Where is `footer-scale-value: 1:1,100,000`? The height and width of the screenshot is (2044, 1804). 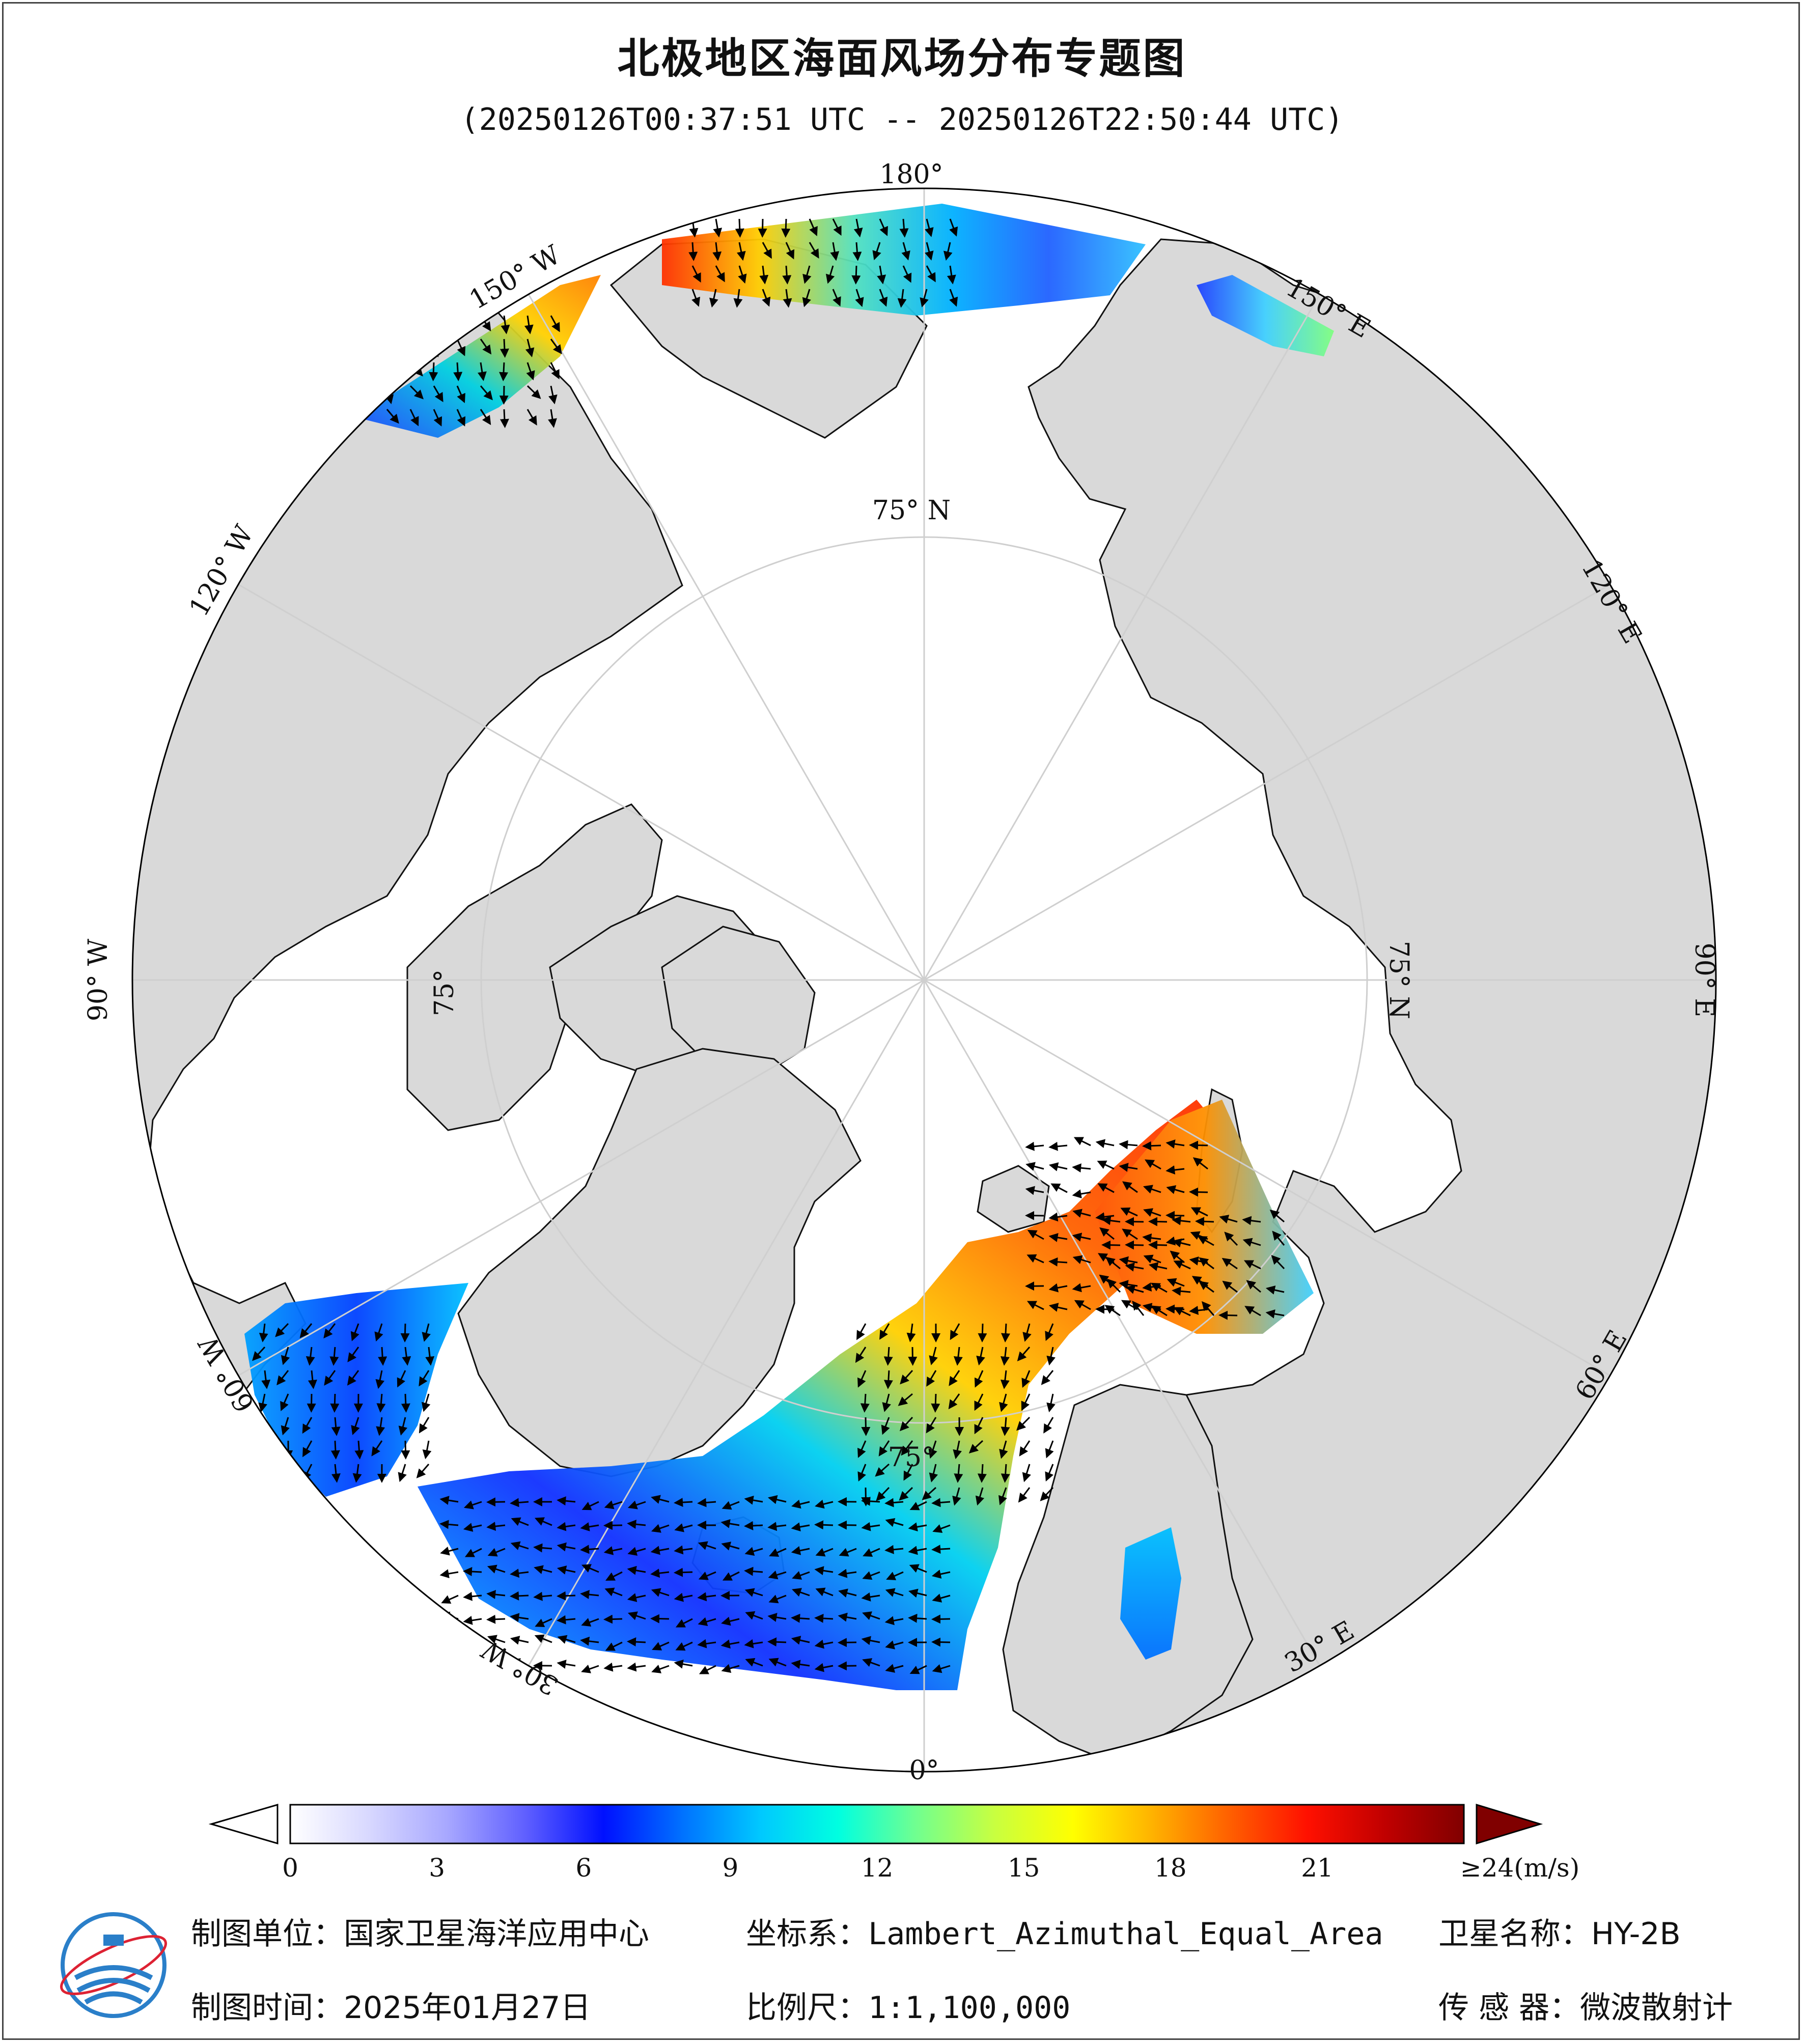 footer-scale-value: 1:1,100,000 is located at coordinates (969, 2008).